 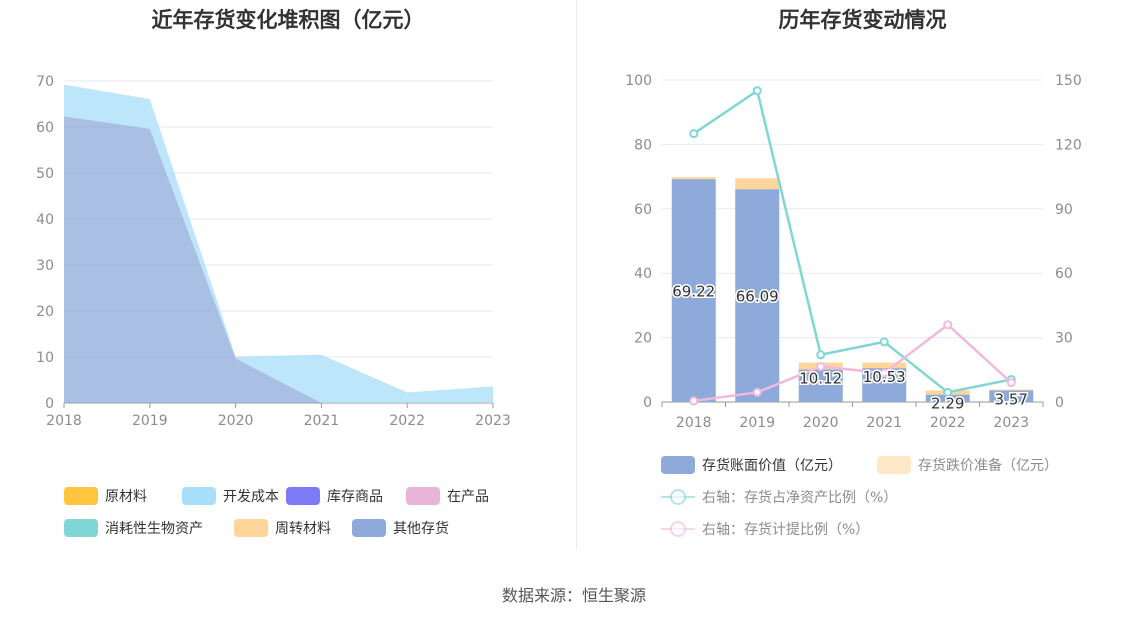 What do you see at coordinates (355, 497) in the screenshot?
I see `legend-label: 库存商品` at bounding box center [355, 497].